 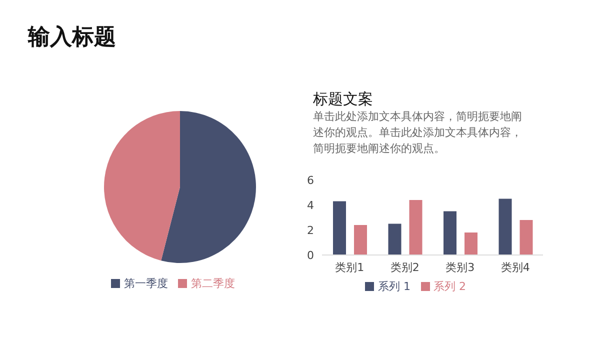 I want to click on y-tick-label: 4, so click(x=310, y=205).